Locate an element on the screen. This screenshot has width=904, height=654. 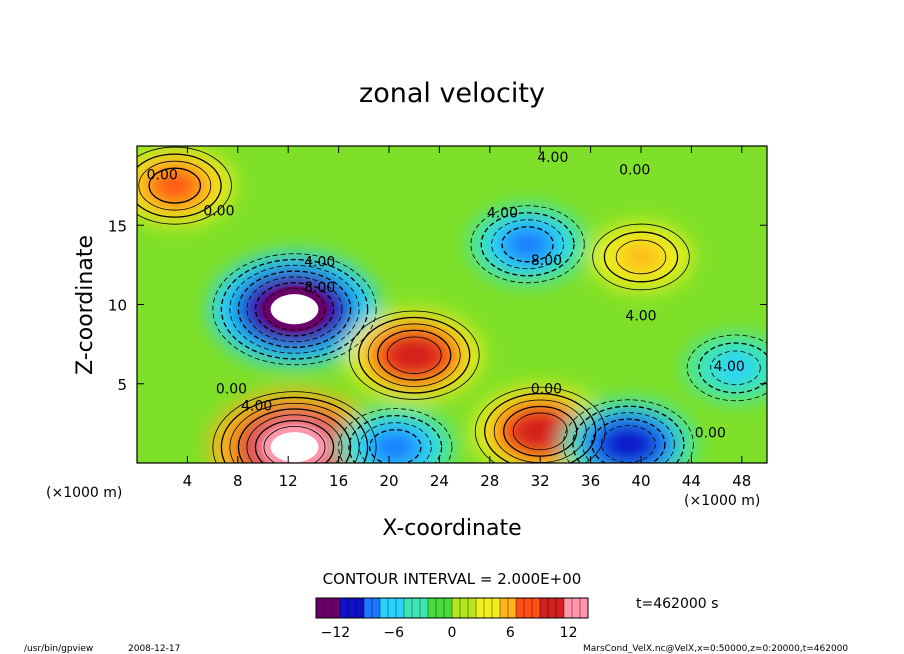
x-unit-left: (×1000 m) is located at coordinates (84, 493).